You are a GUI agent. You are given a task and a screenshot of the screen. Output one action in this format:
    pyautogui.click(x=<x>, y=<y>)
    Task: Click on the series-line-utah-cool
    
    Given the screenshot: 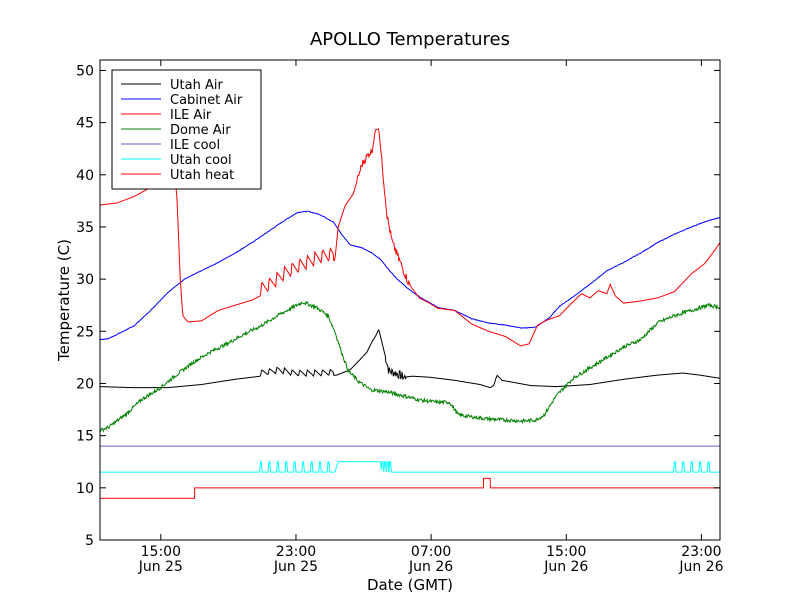 What is the action you would take?
    pyautogui.click(x=410, y=467)
    